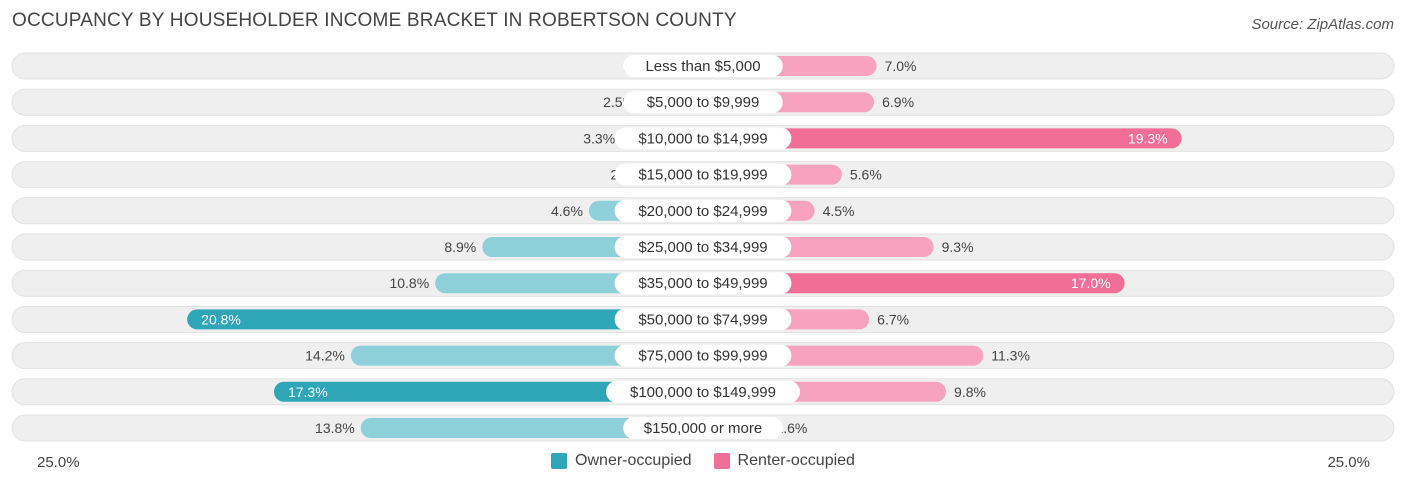 This screenshot has width=1406, height=487. Describe the element at coordinates (409, 283) in the screenshot. I see `owner-value-label: 10.8%` at that location.